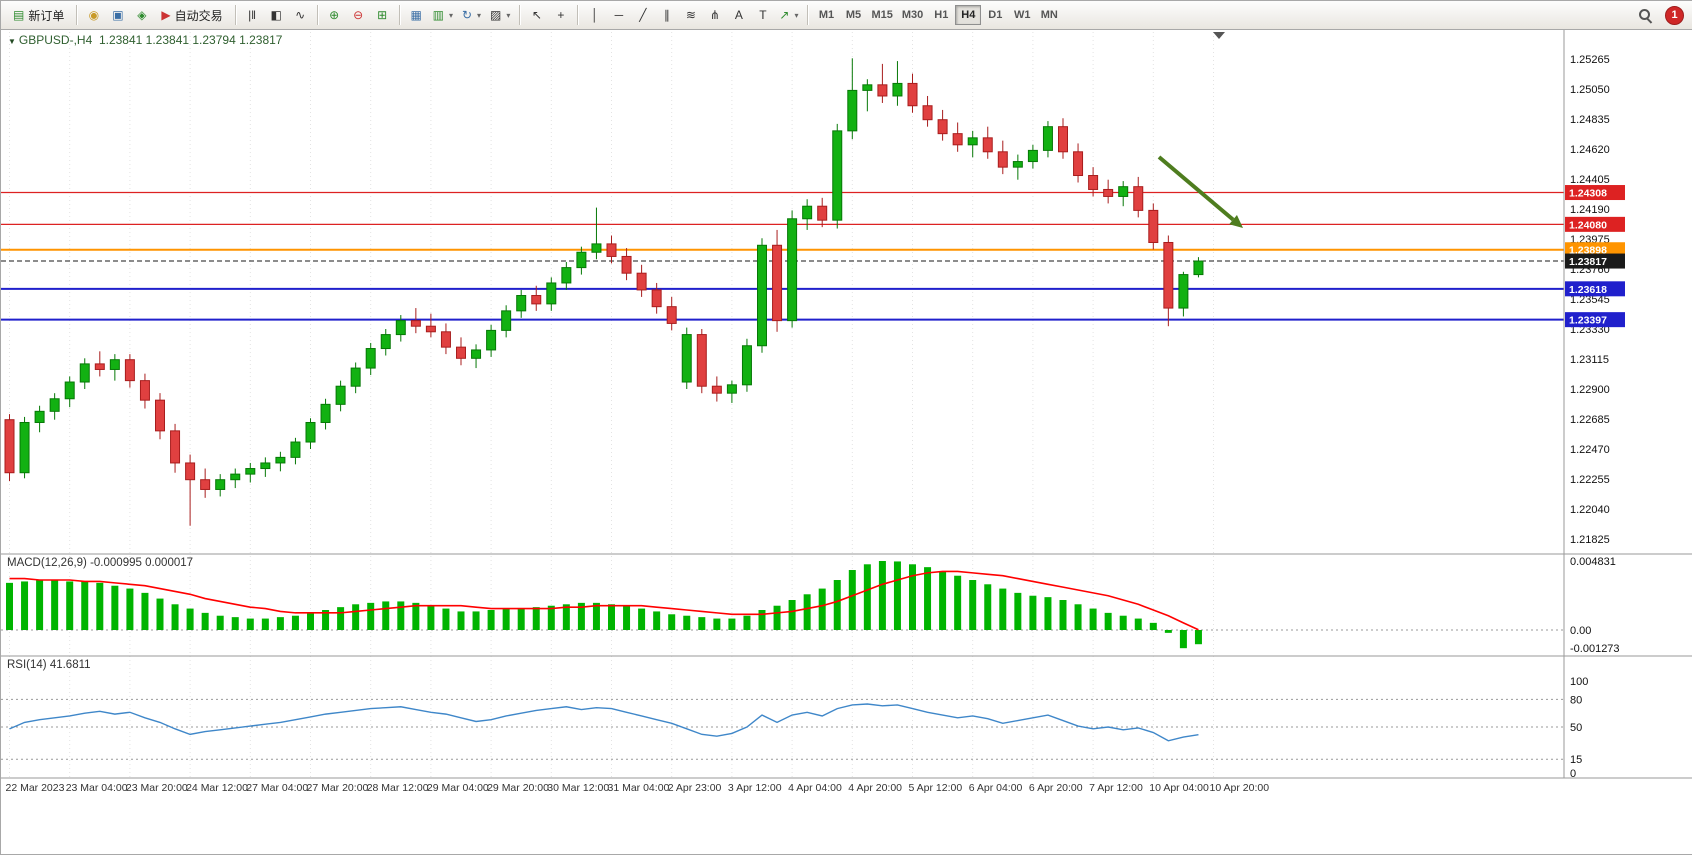  I want to click on period-icon: ↻, so click(467, 15).